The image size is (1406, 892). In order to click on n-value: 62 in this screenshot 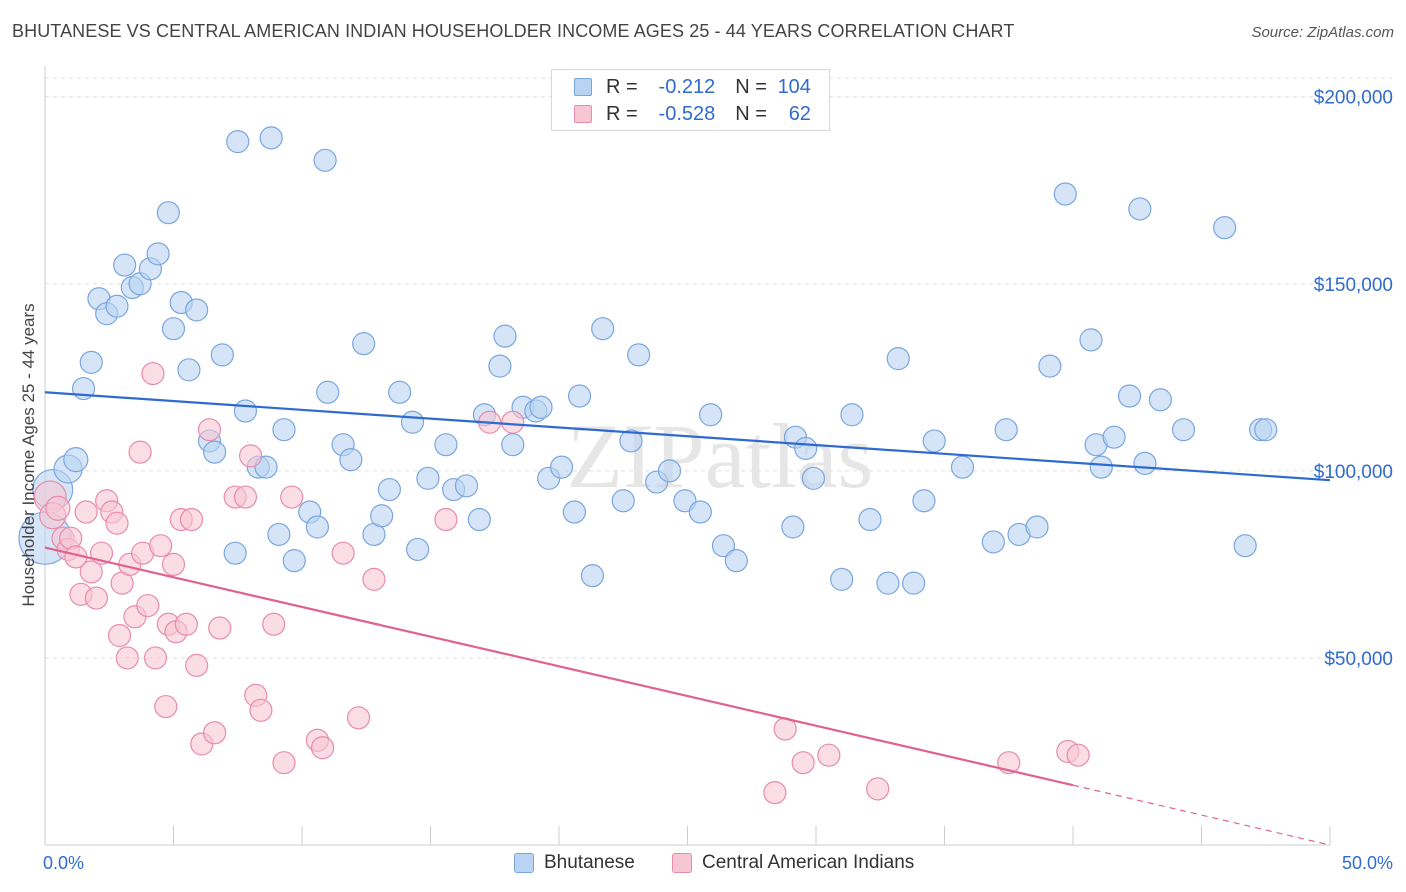, I will do `click(799, 113)`.